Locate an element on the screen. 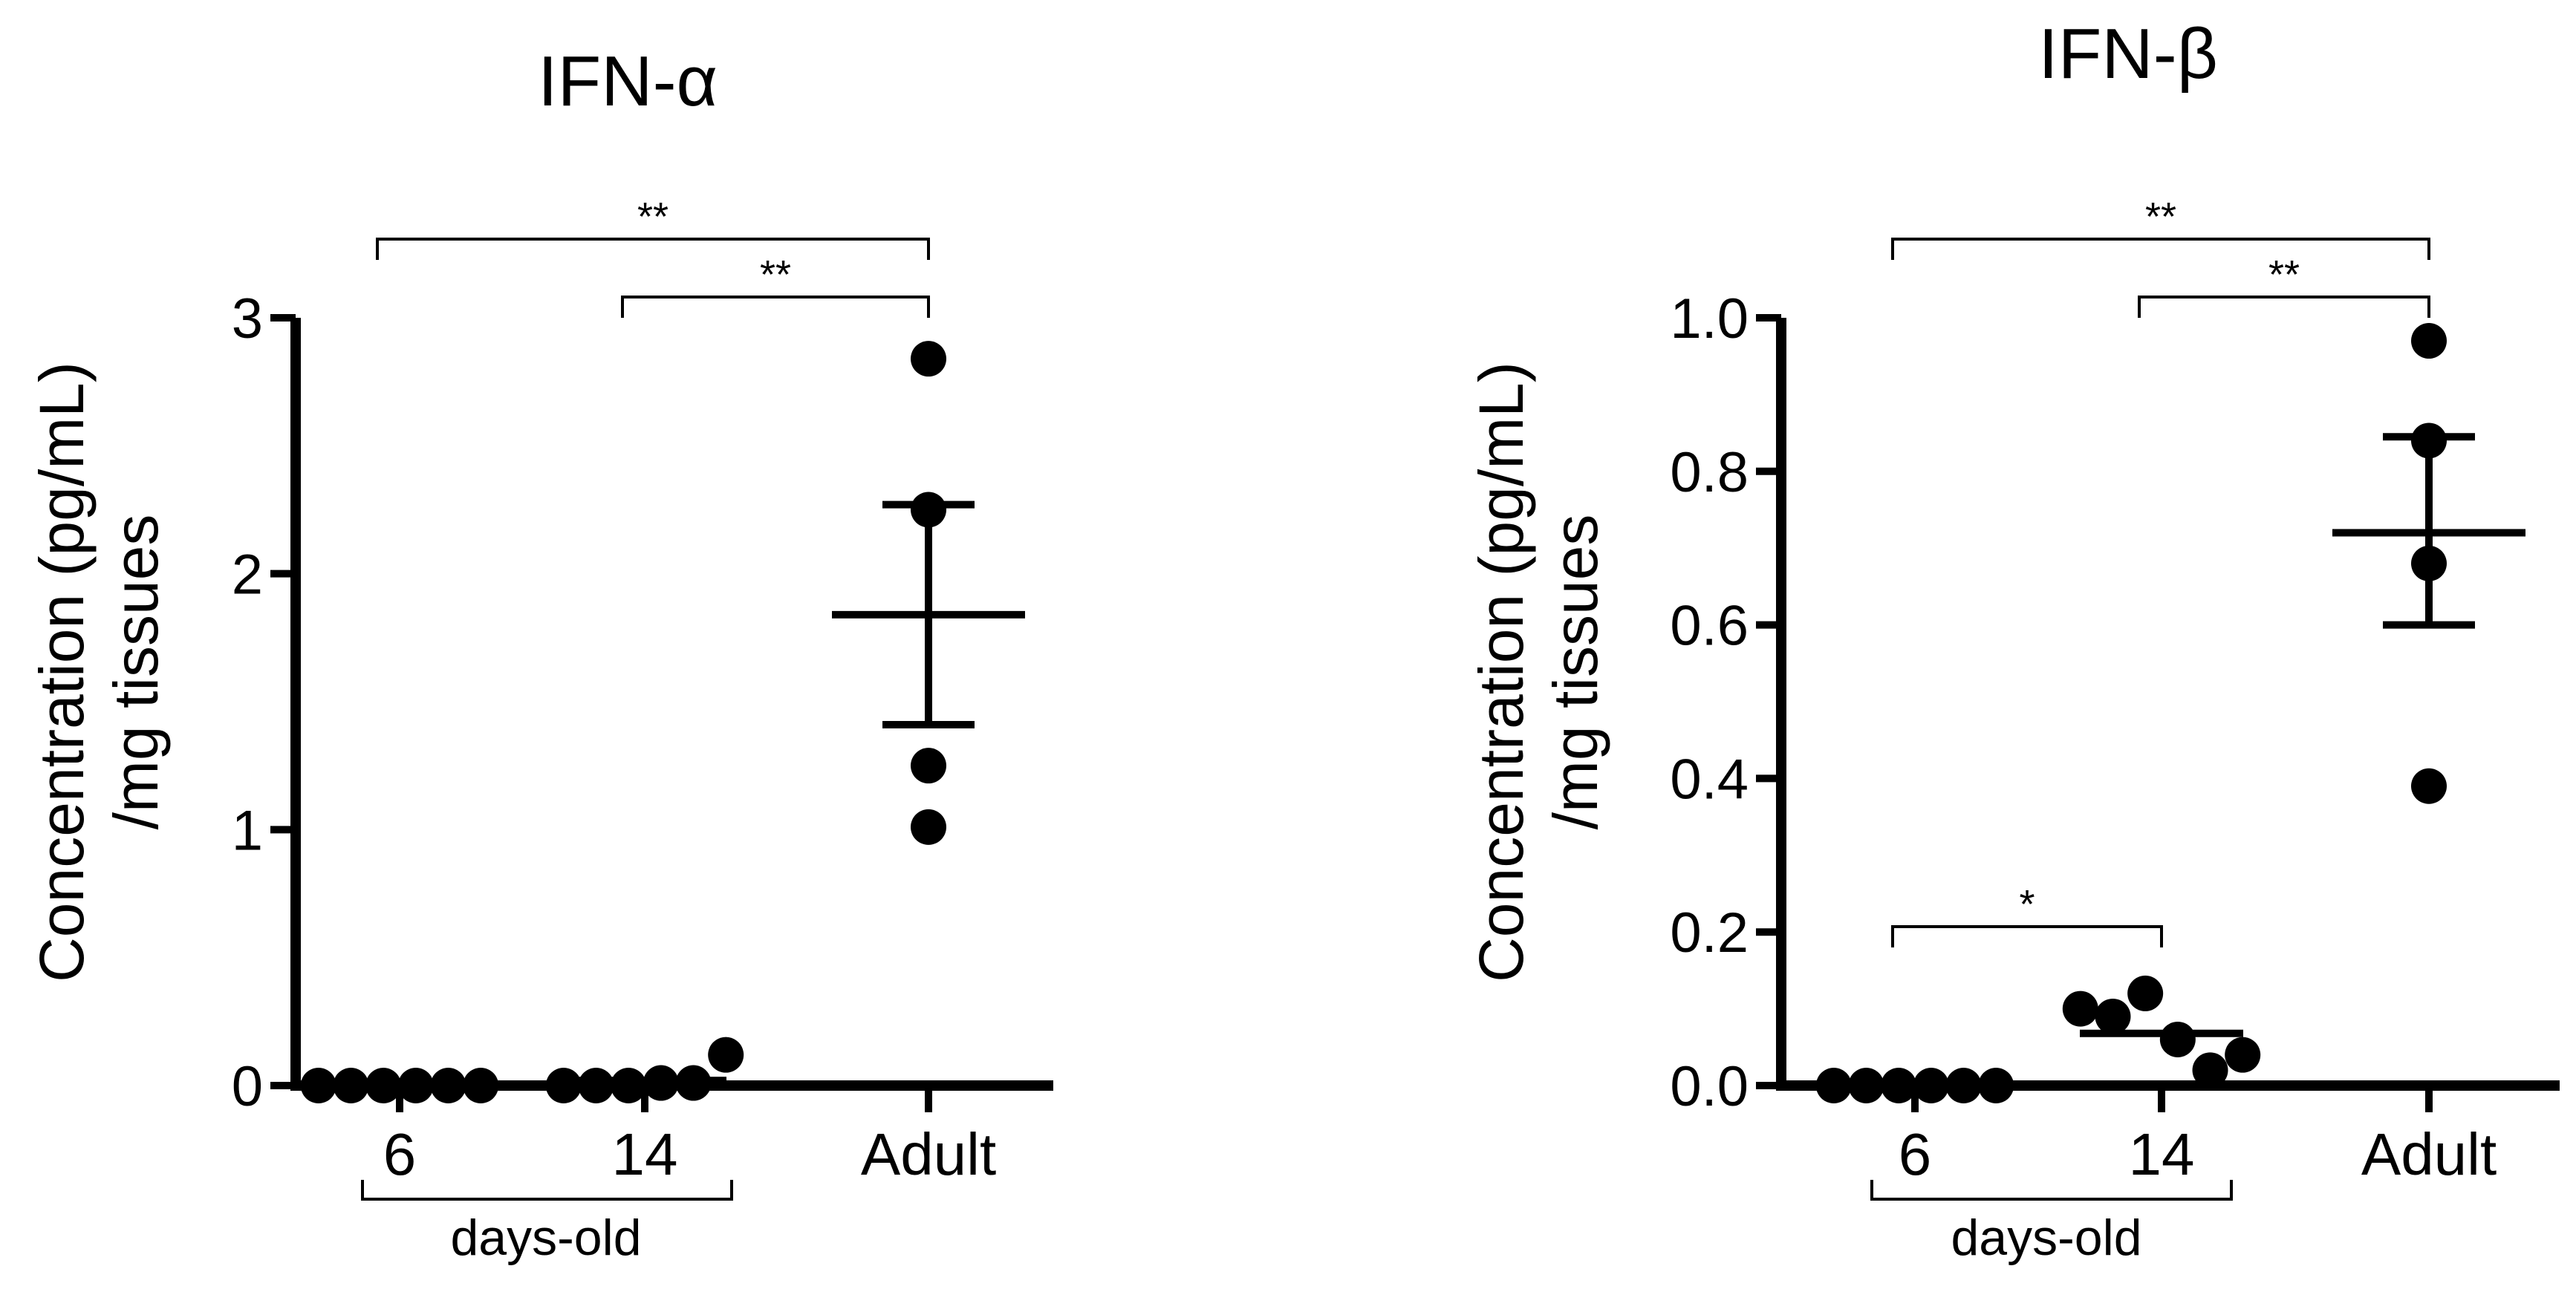 The image size is (2576, 1289). panel-title-ifn-alpha: IFN-α is located at coordinates (628, 81).